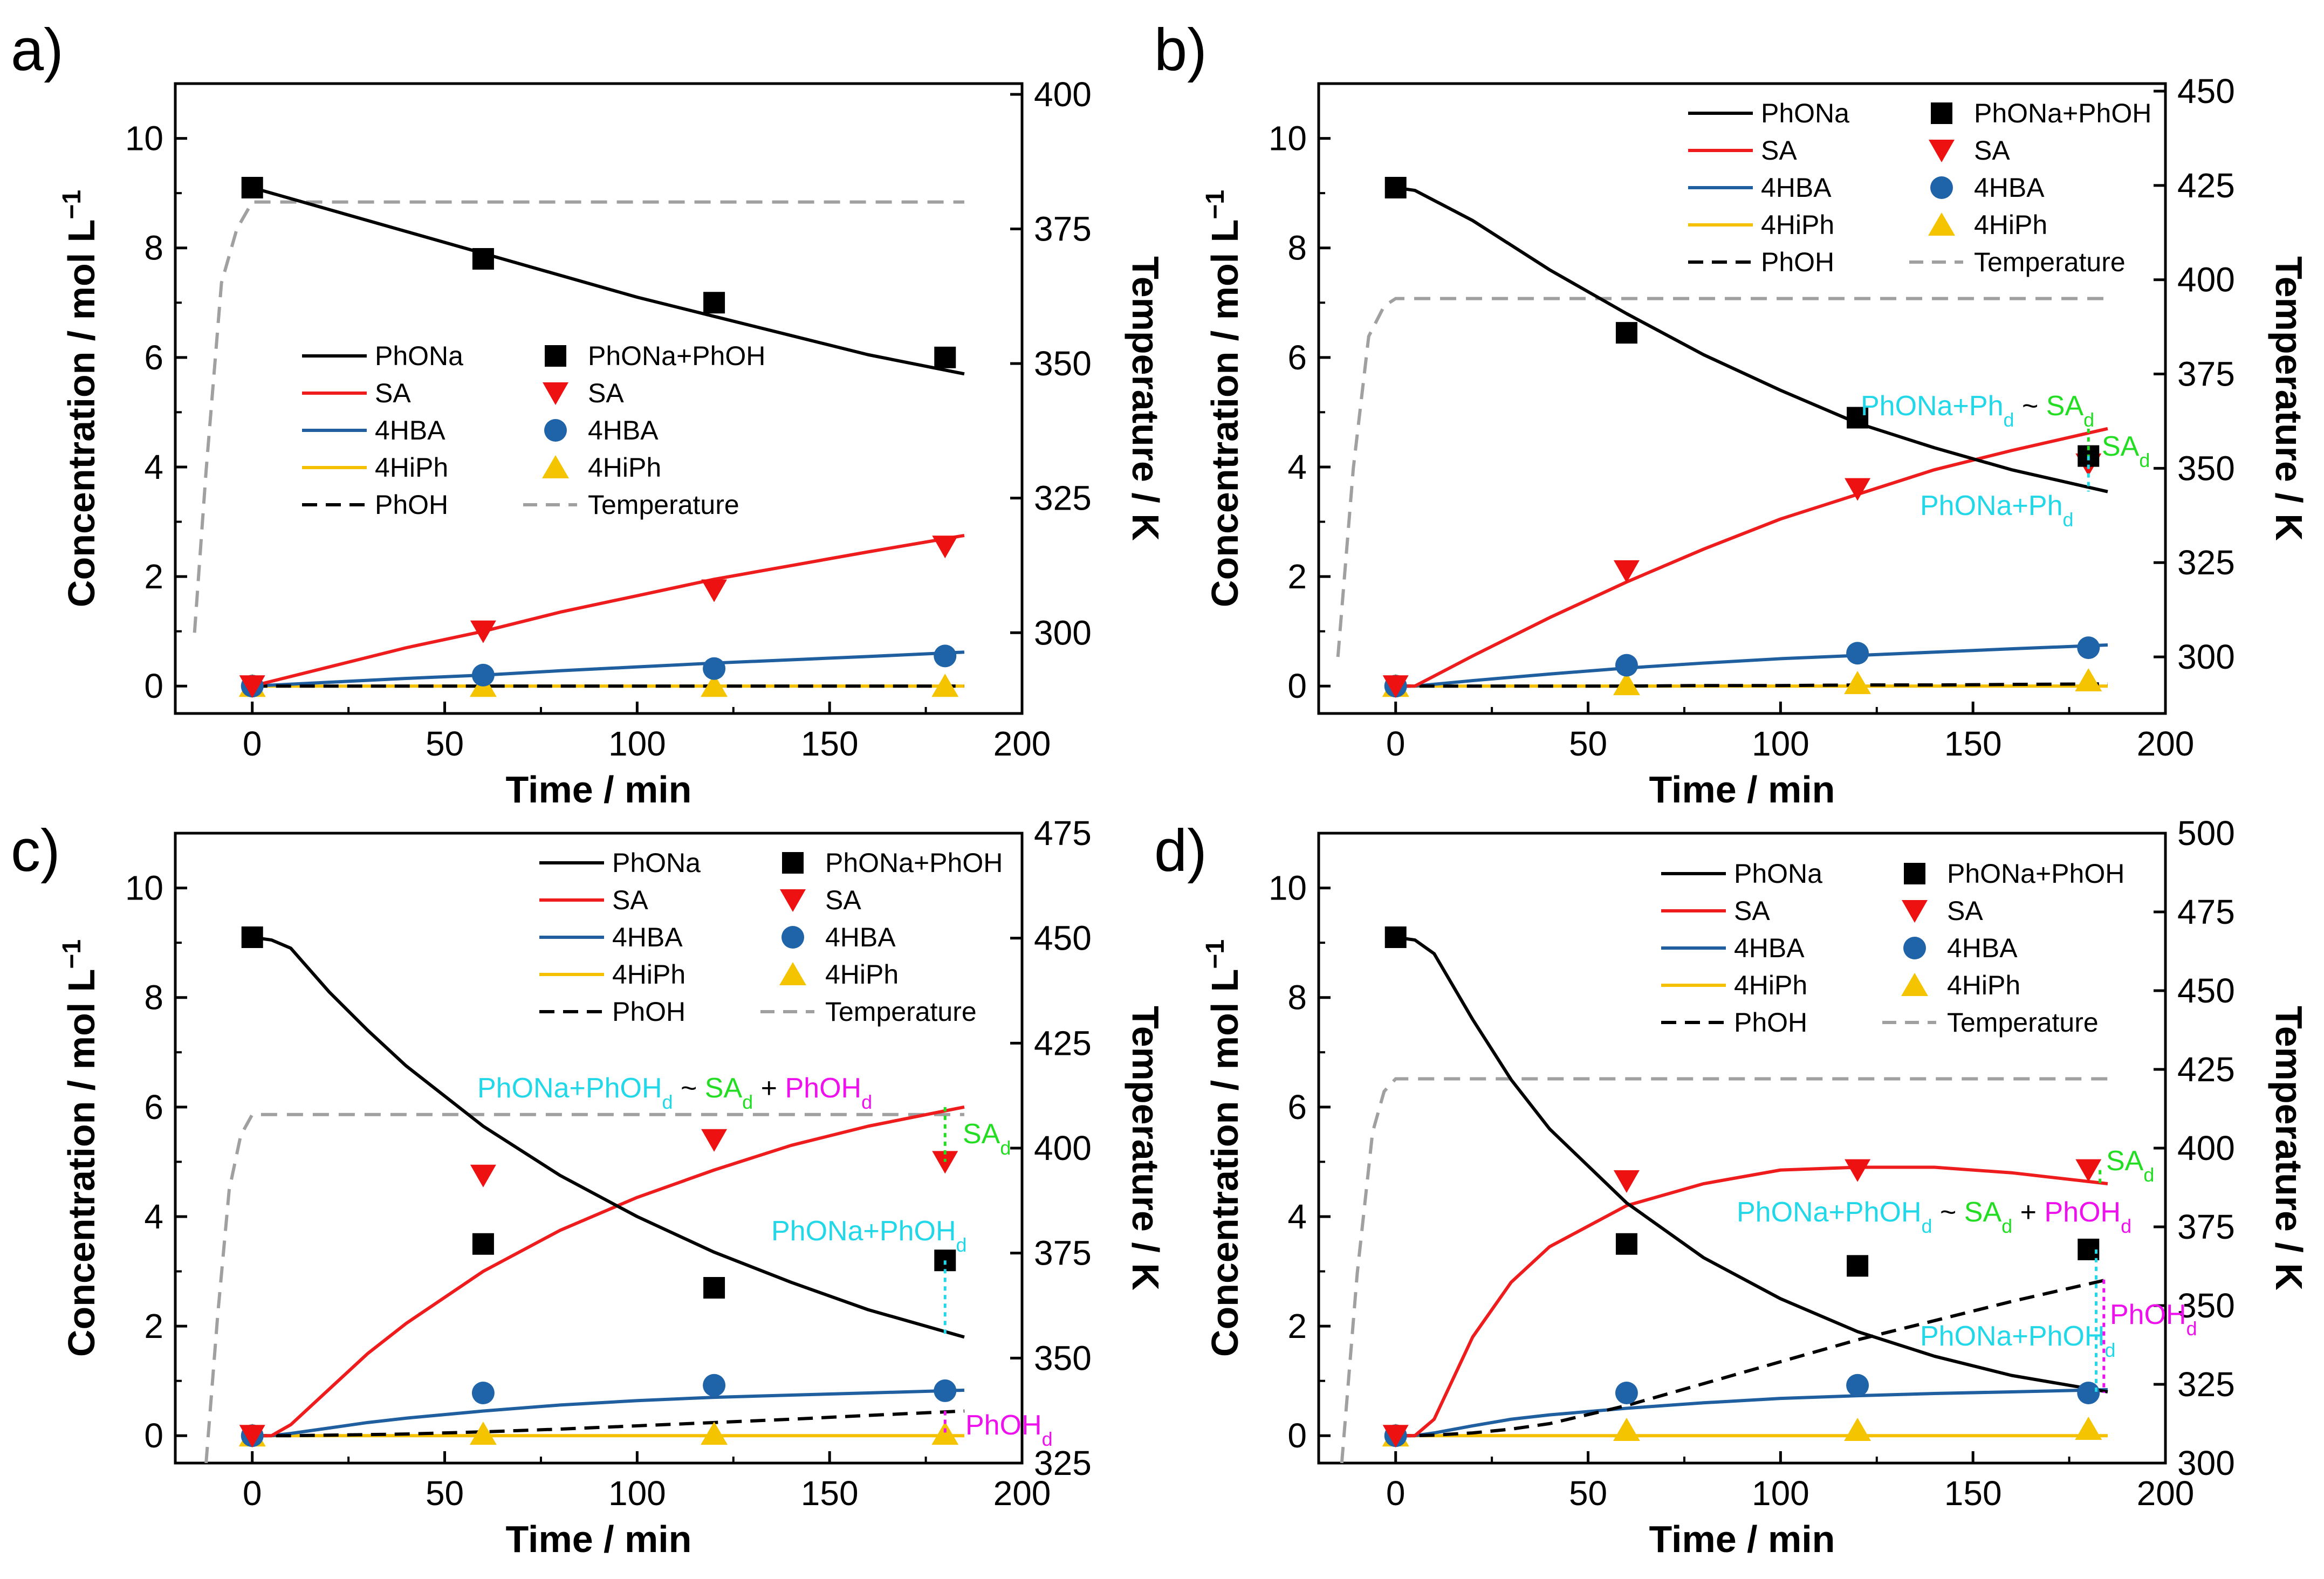 The image size is (2324, 1579). Describe the element at coordinates (608, 1413) in the screenshot. I see `model-line-4HBA` at that location.